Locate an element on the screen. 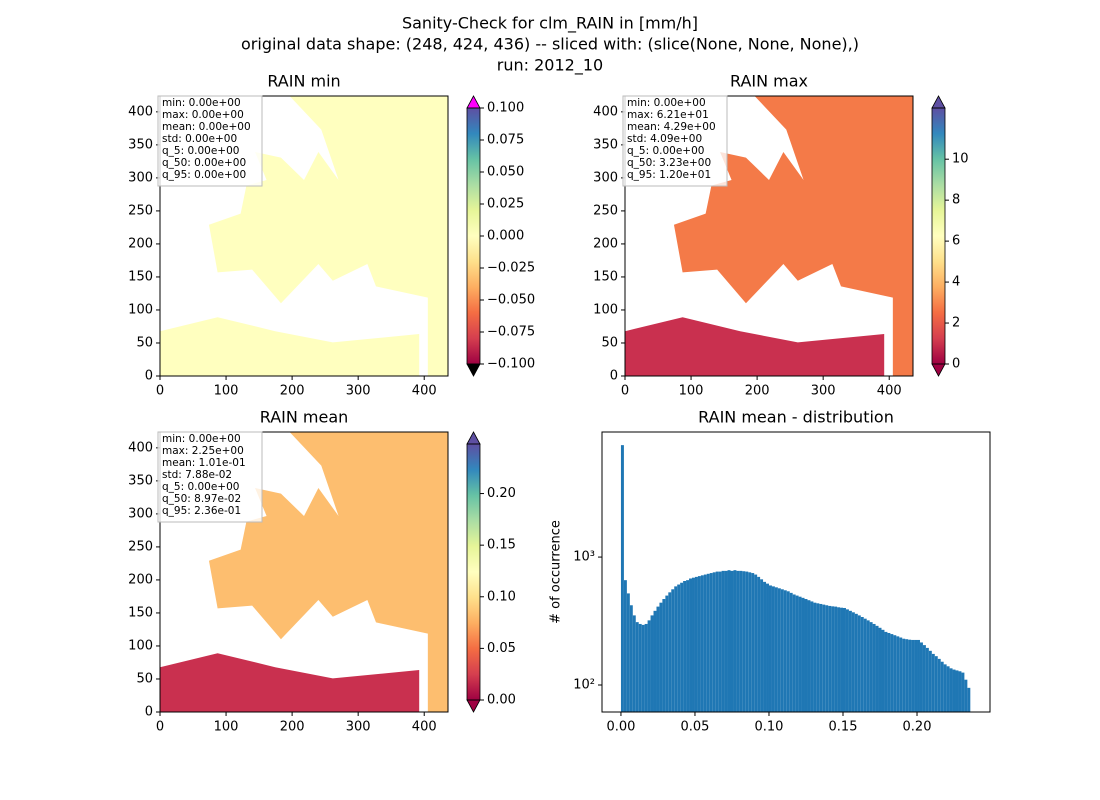 The width and height of the screenshot is (1100, 800). stats-line: max: 6.21e+01 is located at coordinates (668, 115).